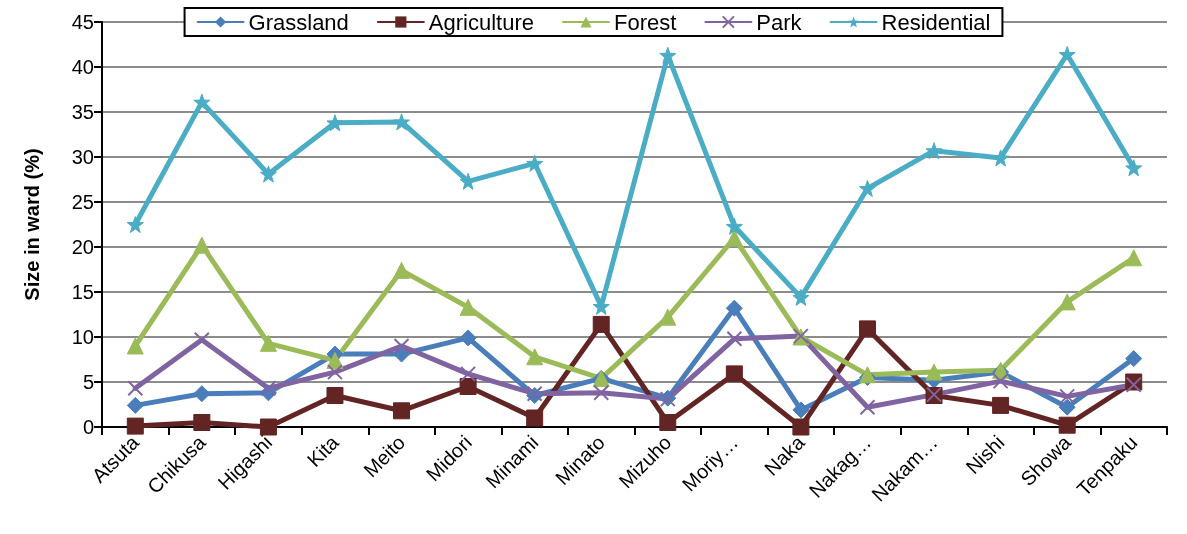 Image resolution: width=1187 pixels, height=534 pixels. I want to click on y-tick-label: 25, so click(82, 202).